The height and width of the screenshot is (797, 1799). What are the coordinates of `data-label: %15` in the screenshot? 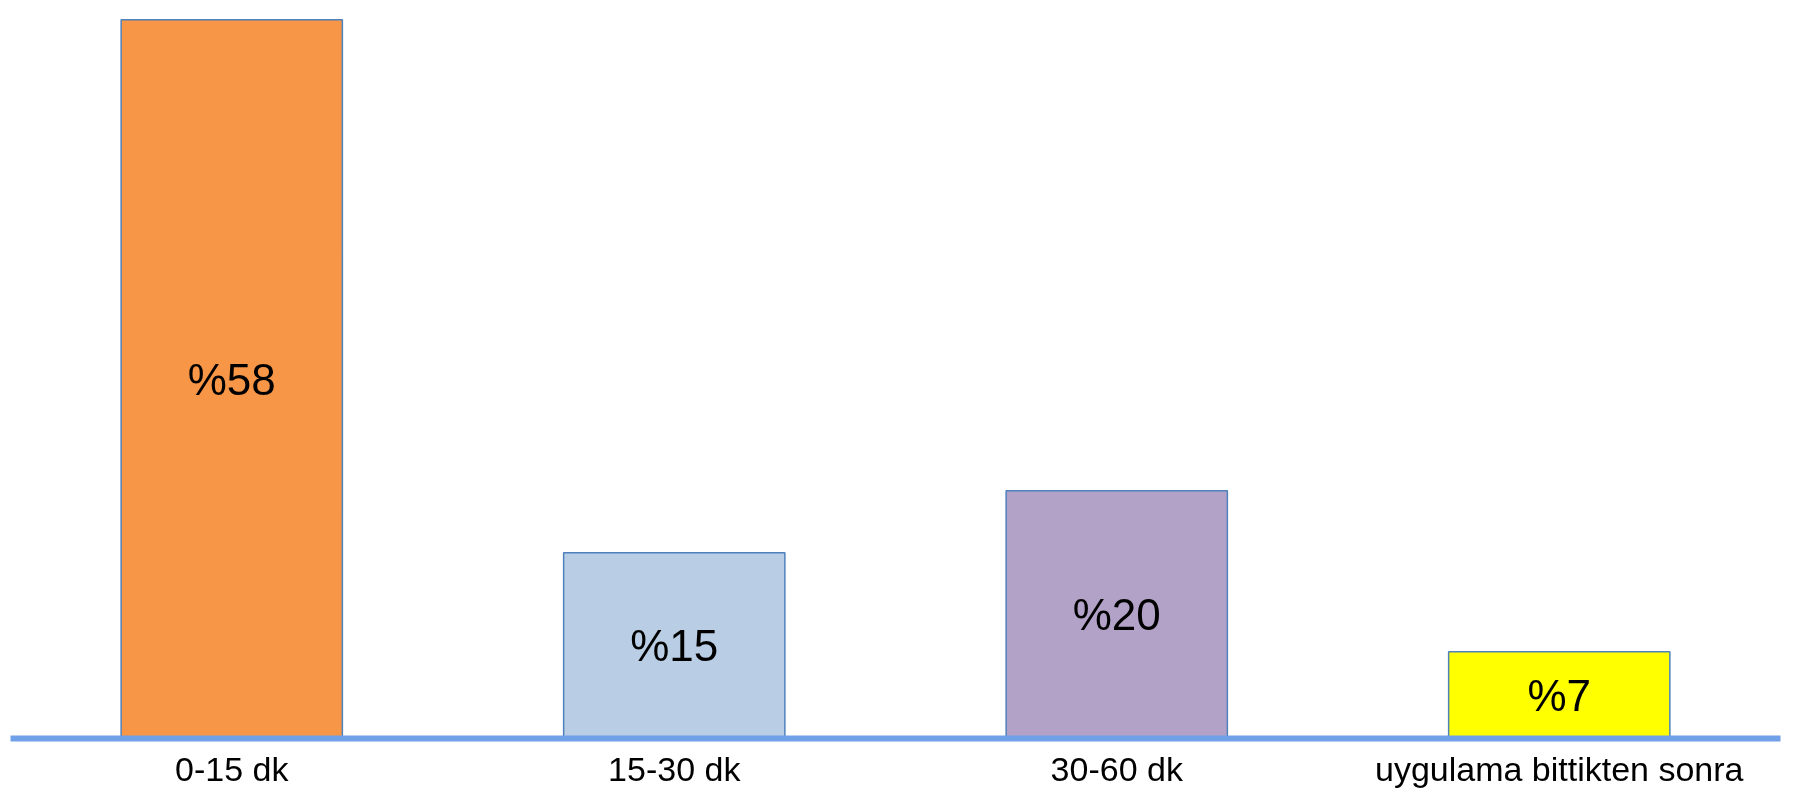 It's located at (674, 646).